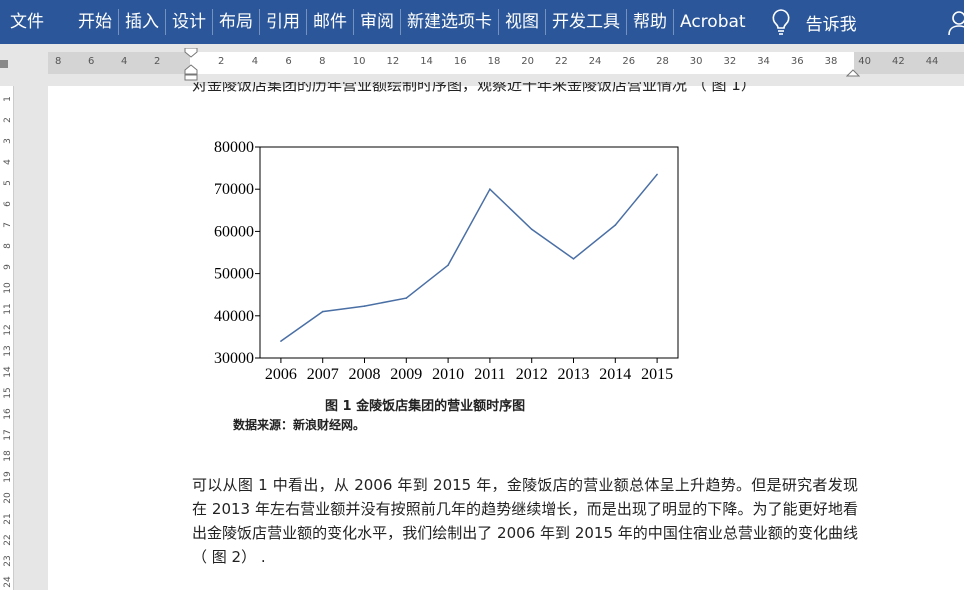 Image resolution: width=964 pixels, height=590 pixels. Describe the element at coordinates (474, 85) in the screenshot. I see `cut-off-text-line: 对金陵饭店集团的历年营业额绘制时序图，观察近十年来金陵饭店营业情况 （ 图 1）` at that location.